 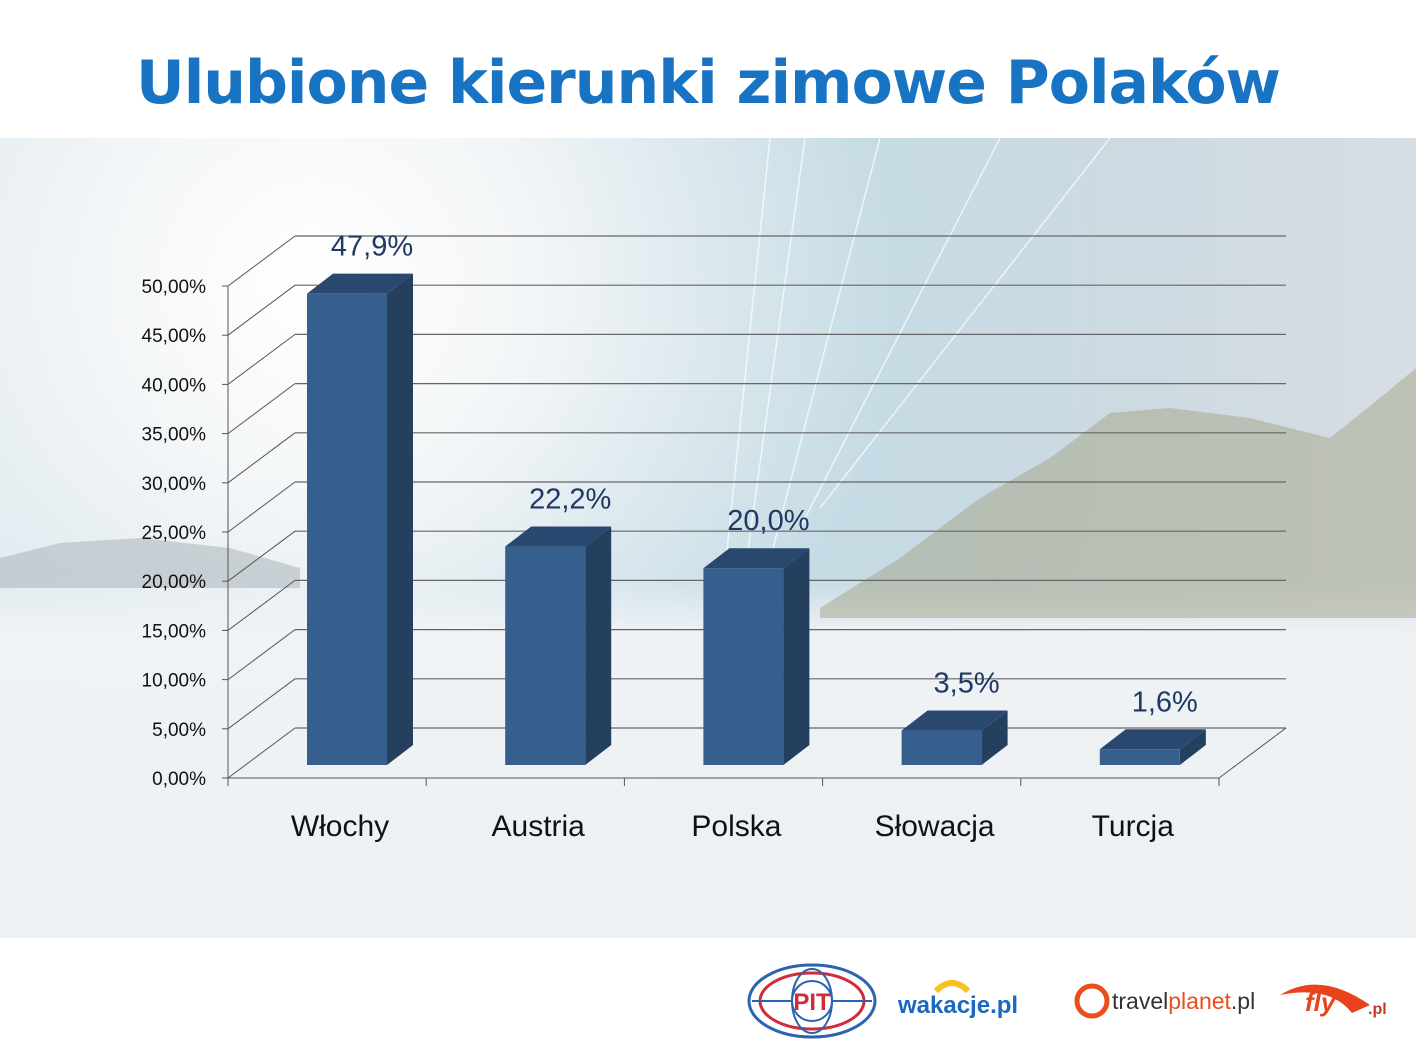 What do you see at coordinates (174, 631) in the screenshot?
I see `y-tick-label: 15,00%` at bounding box center [174, 631].